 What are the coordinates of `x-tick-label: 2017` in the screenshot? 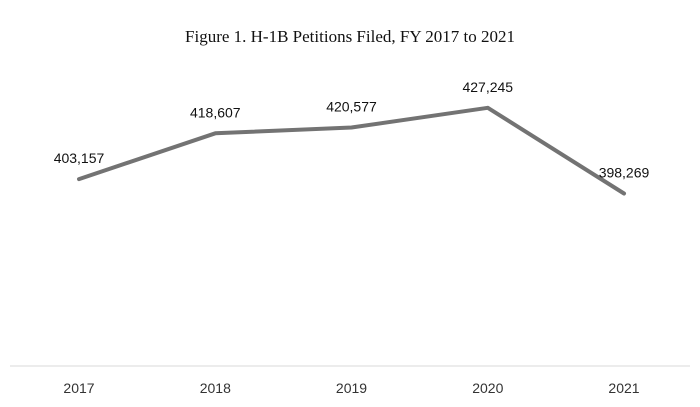 It's located at (78, 388).